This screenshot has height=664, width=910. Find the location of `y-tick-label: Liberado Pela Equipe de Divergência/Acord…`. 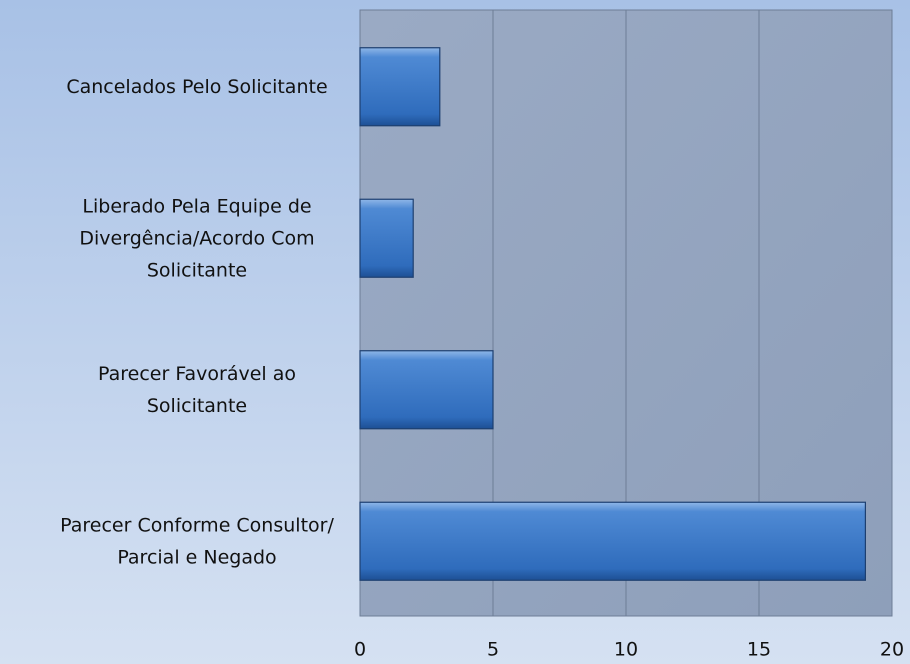

y-tick-label: Liberado Pela Equipe de Divergência/Acord… is located at coordinates (196, 238).